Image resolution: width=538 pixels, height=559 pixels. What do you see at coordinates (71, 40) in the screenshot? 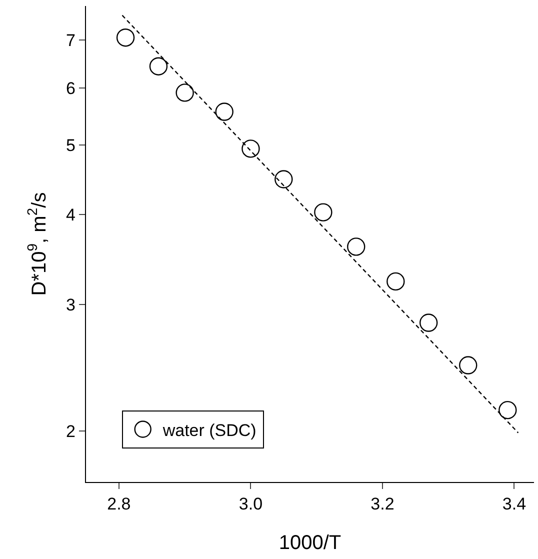
I see `y-tick-label: 7` at bounding box center [71, 40].